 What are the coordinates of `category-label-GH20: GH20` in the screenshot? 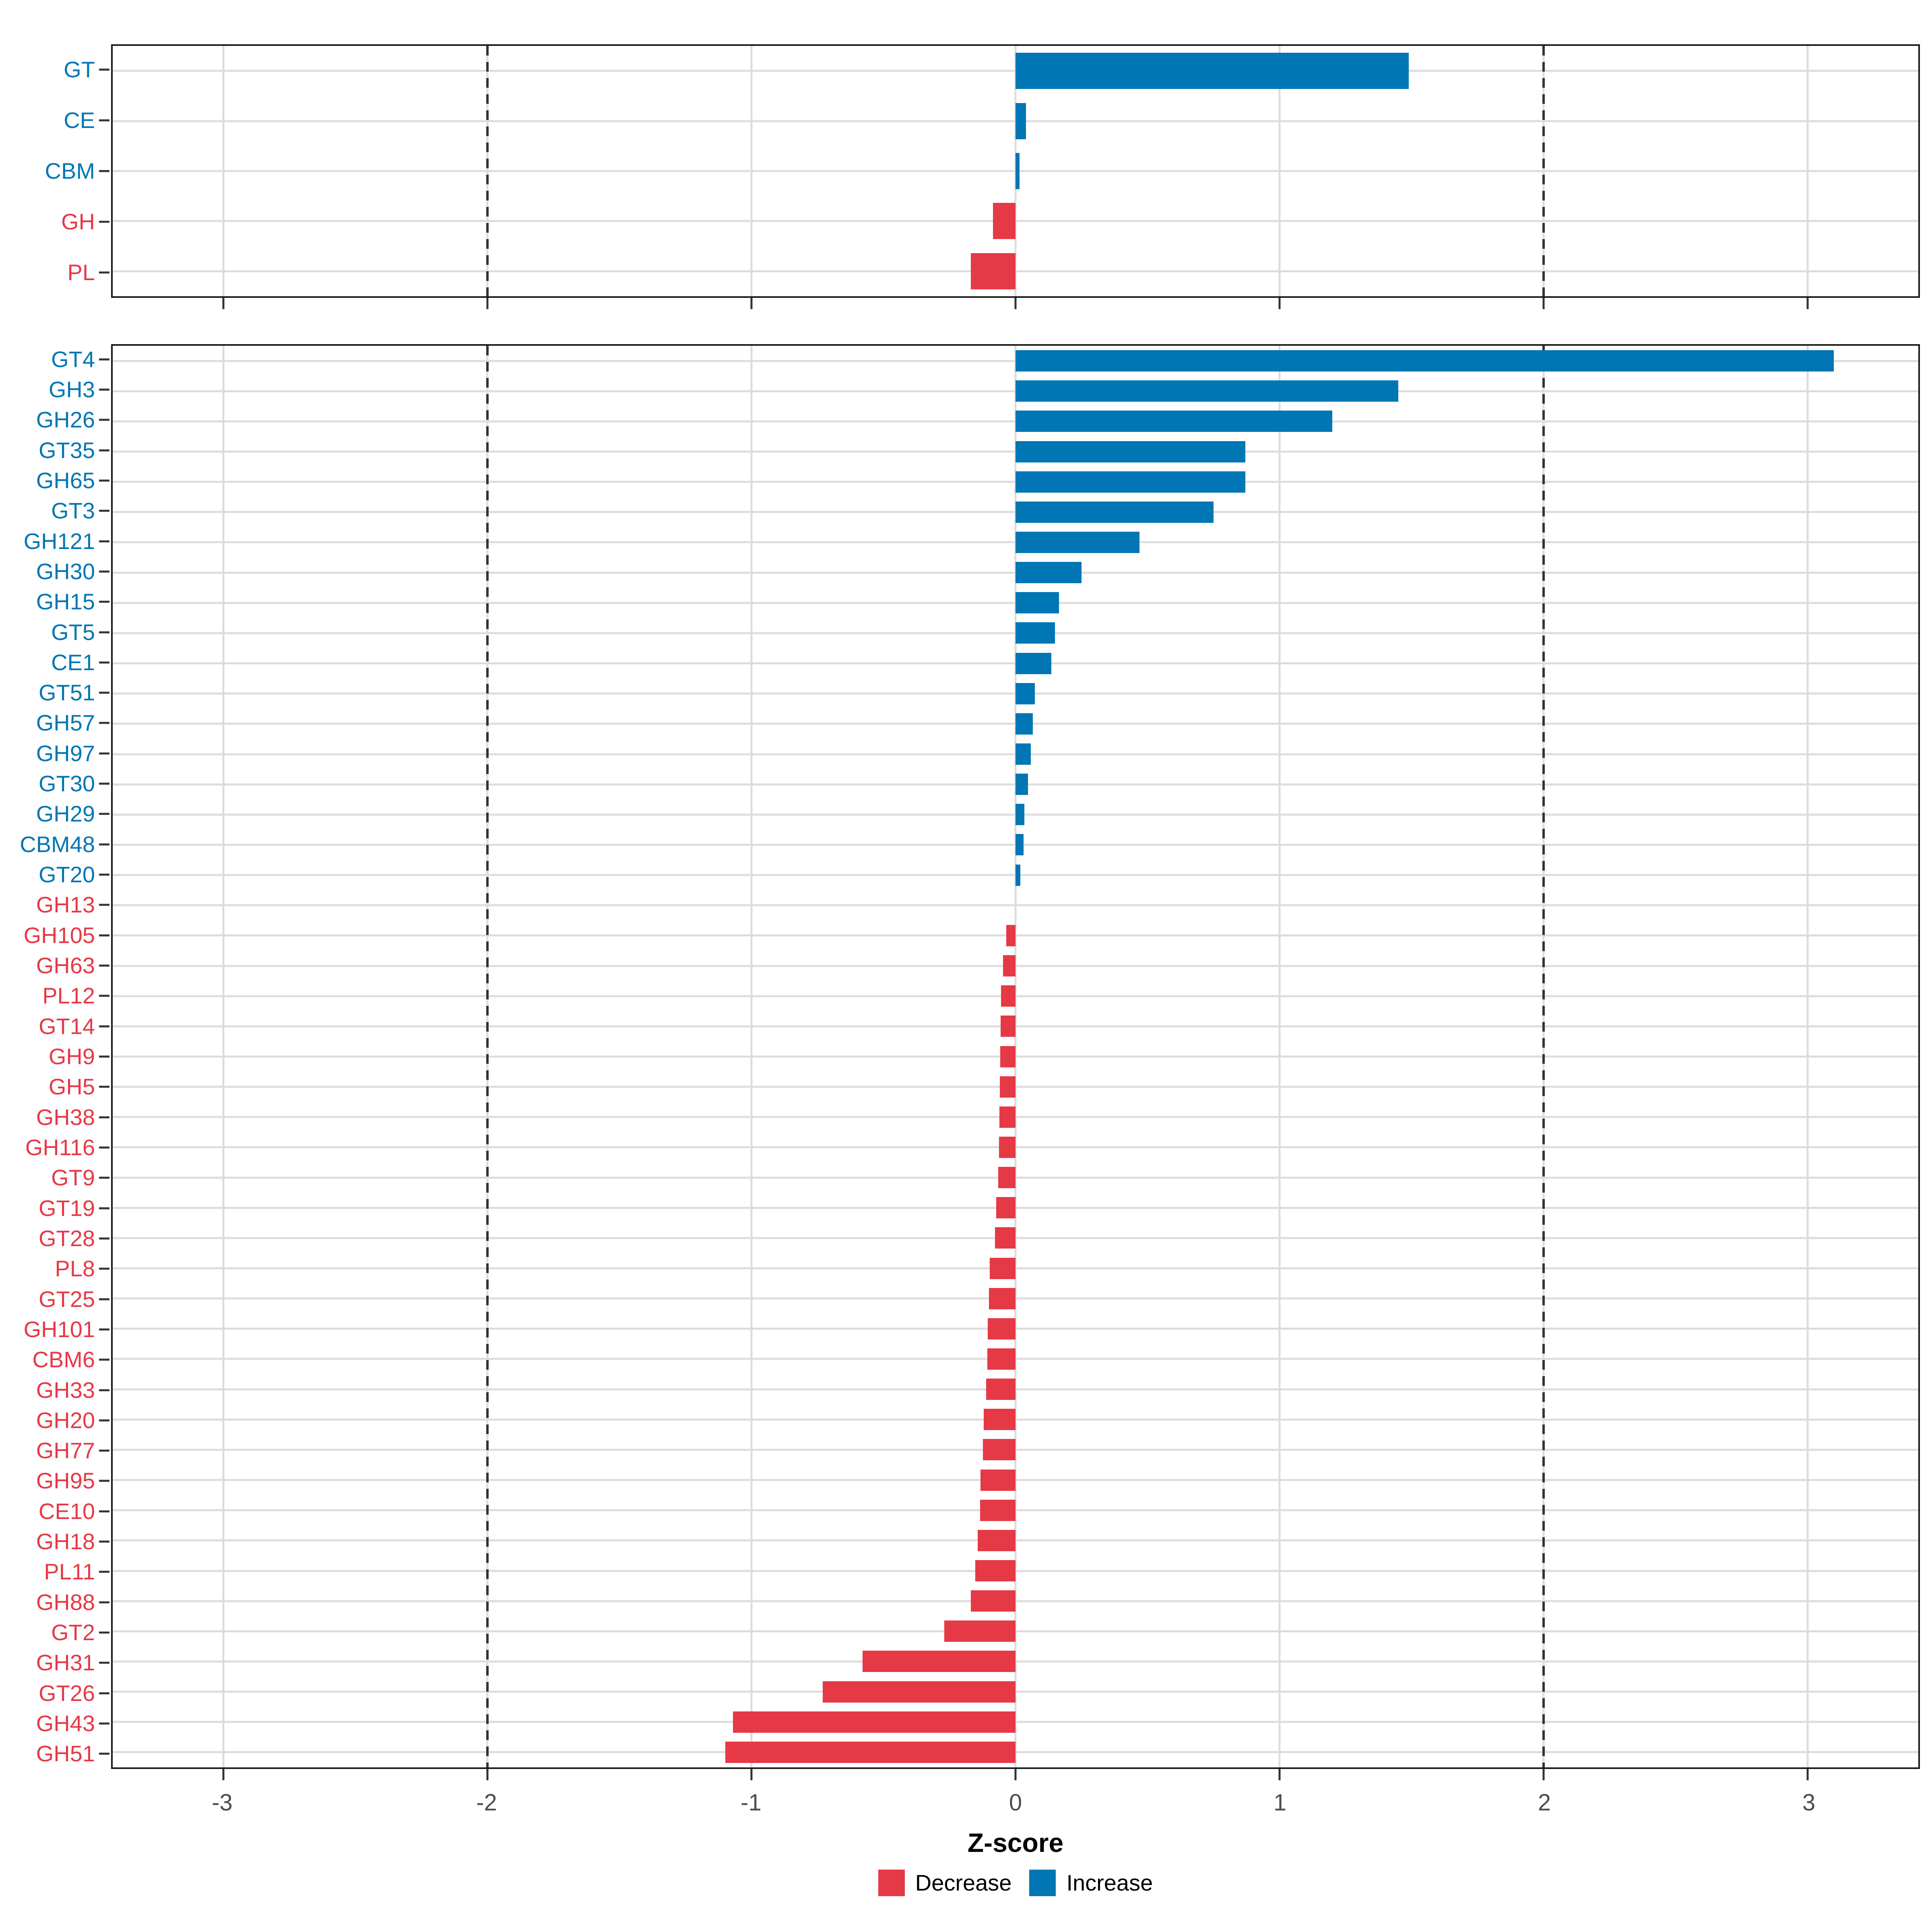 It's located at (65, 1420).